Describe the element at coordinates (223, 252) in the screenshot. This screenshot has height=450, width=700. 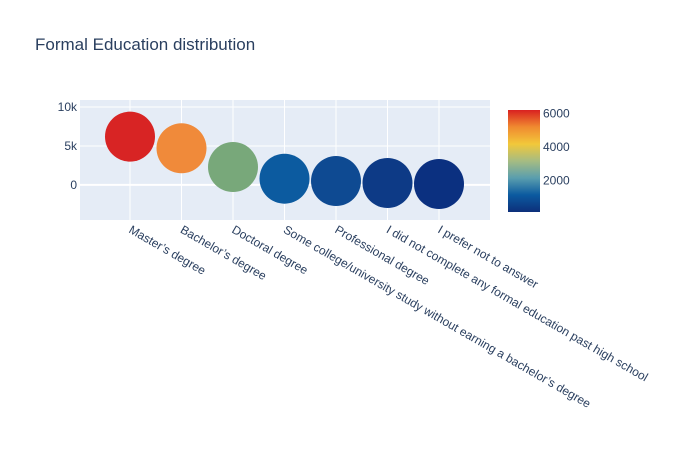
I see `x-tick-label: Bachelor’s degree` at that location.